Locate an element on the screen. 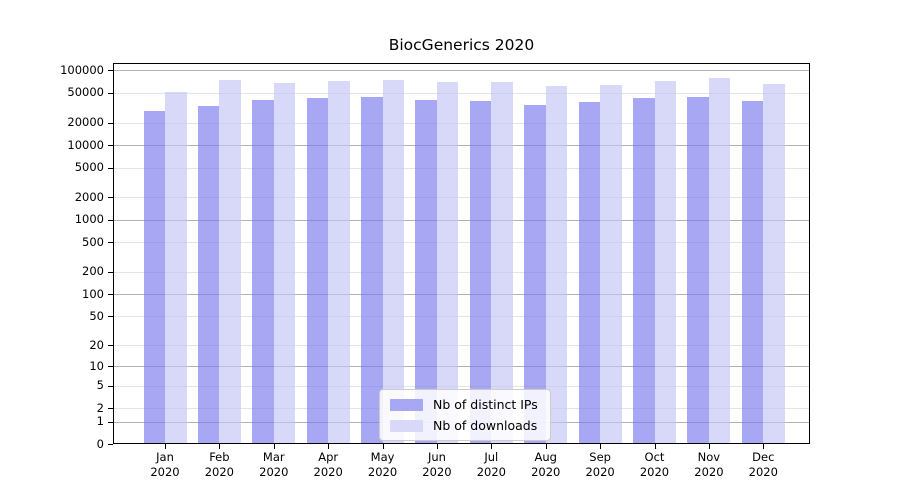 The height and width of the screenshot is (500, 900). bar-jul-downloads is located at coordinates (502, 262).